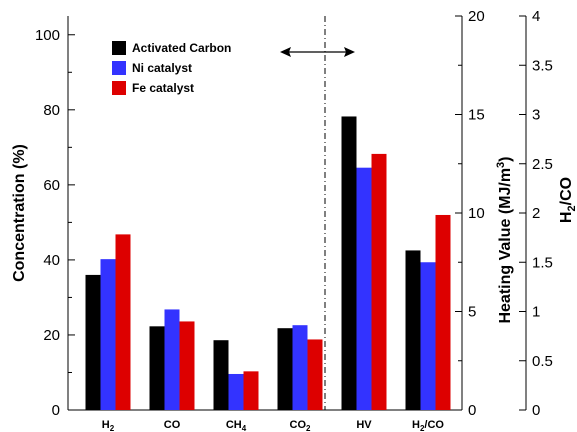  Describe the element at coordinates (542, 361) in the screenshot. I see `ratio-tick-label: 0.5` at that location.